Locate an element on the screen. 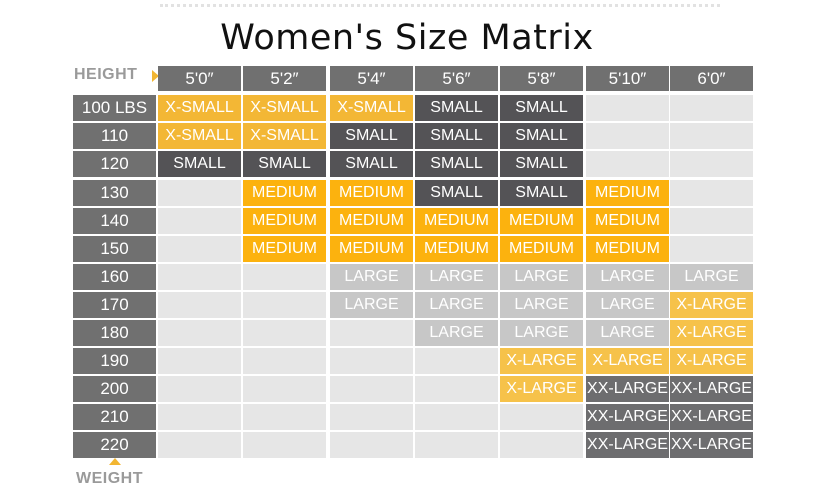 The image size is (824, 488). height-axis-label: HEIGHT is located at coordinates (106, 74).